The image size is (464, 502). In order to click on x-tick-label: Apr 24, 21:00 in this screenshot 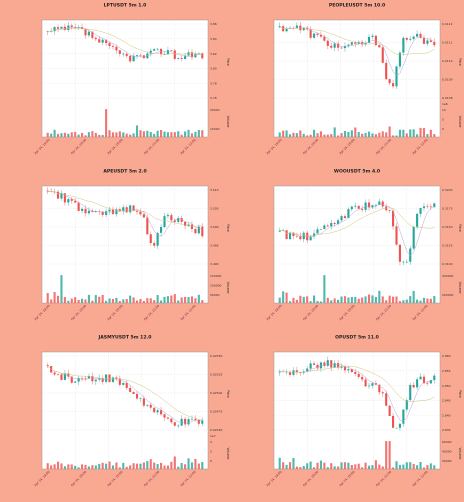, I will do `click(151, 312)`.